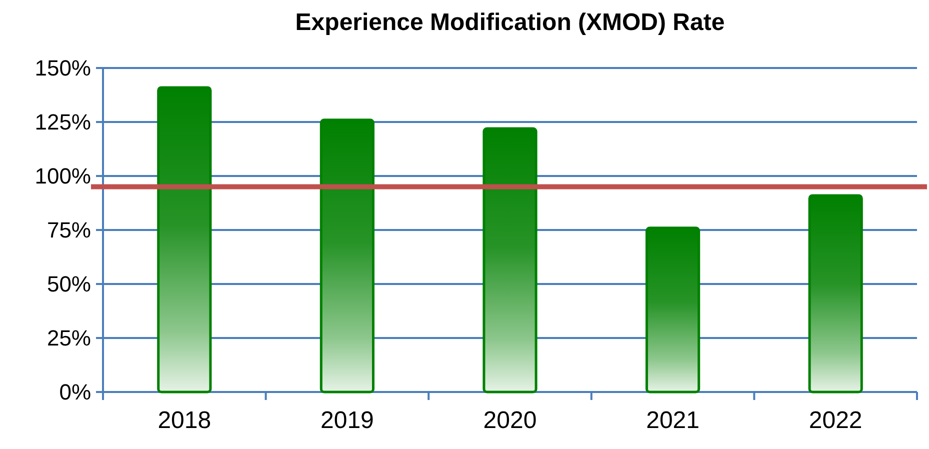 This screenshot has height=449, width=929. What do you see at coordinates (68, 230) in the screenshot?
I see `y-tick-label: 75%` at bounding box center [68, 230].